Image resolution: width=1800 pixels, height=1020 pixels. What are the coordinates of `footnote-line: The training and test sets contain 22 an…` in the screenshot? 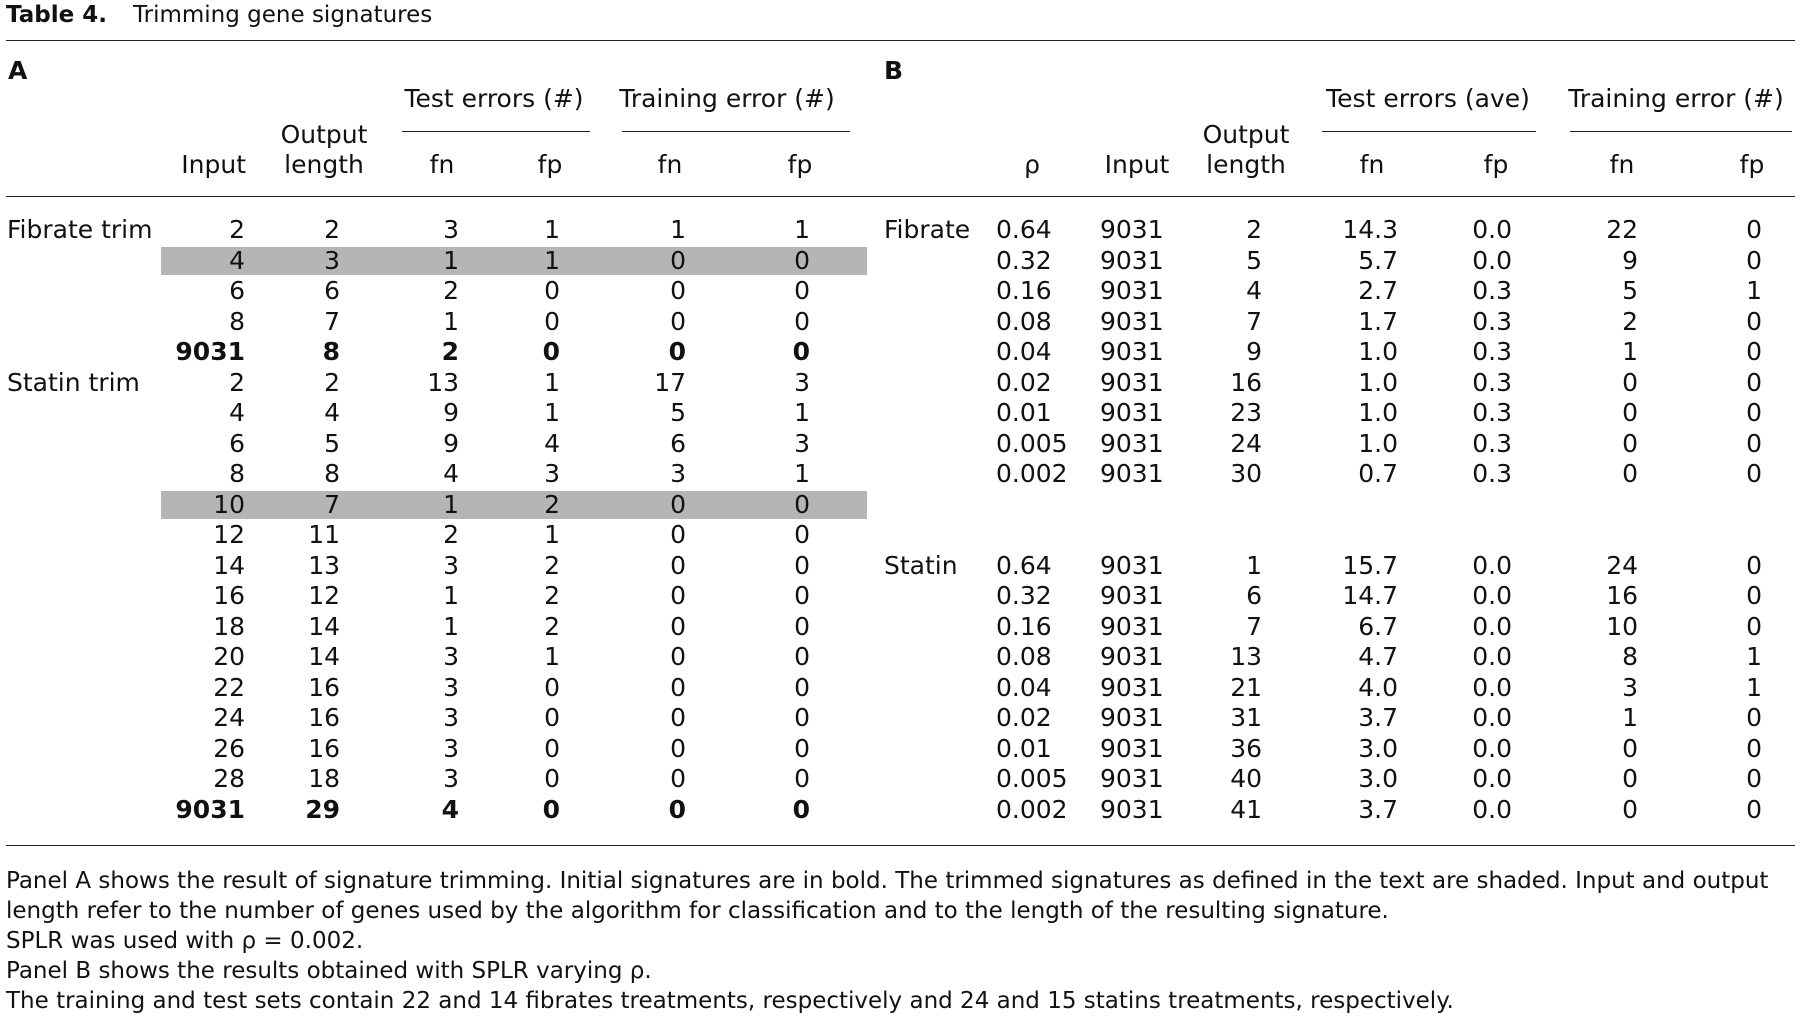 It's located at (730, 1001).